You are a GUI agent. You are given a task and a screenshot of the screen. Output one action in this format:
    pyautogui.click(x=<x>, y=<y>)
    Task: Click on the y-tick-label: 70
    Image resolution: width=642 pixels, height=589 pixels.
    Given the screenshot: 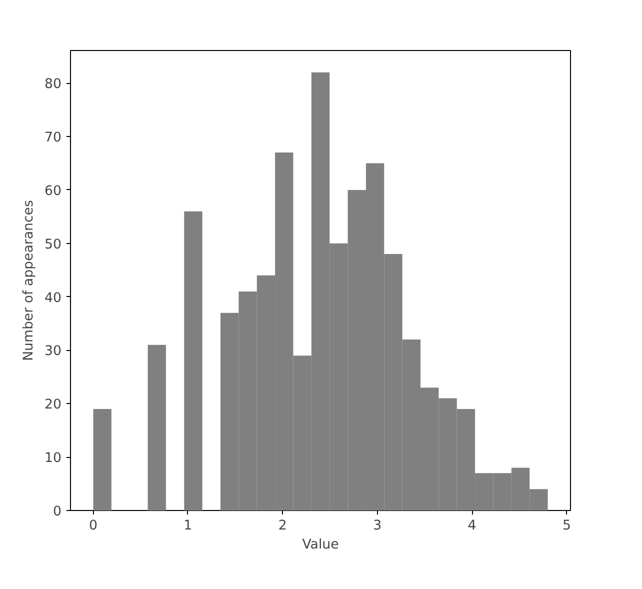 What is the action you would take?
    pyautogui.click(x=53, y=138)
    